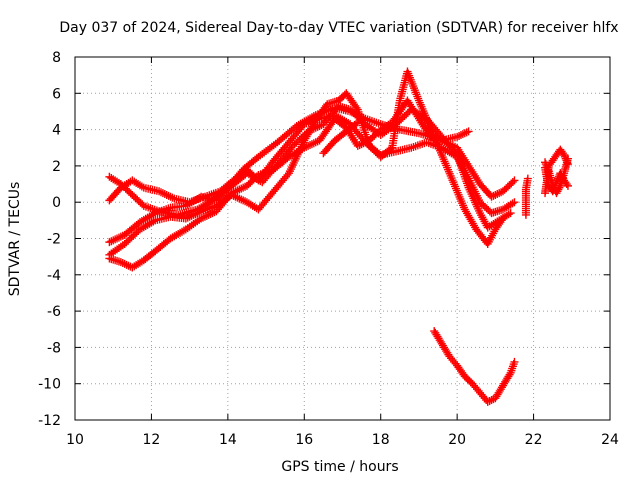 The width and height of the screenshot is (640, 480). What do you see at coordinates (56, 131) in the screenshot?
I see `y-tick-label: 4` at bounding box center [56, 131].